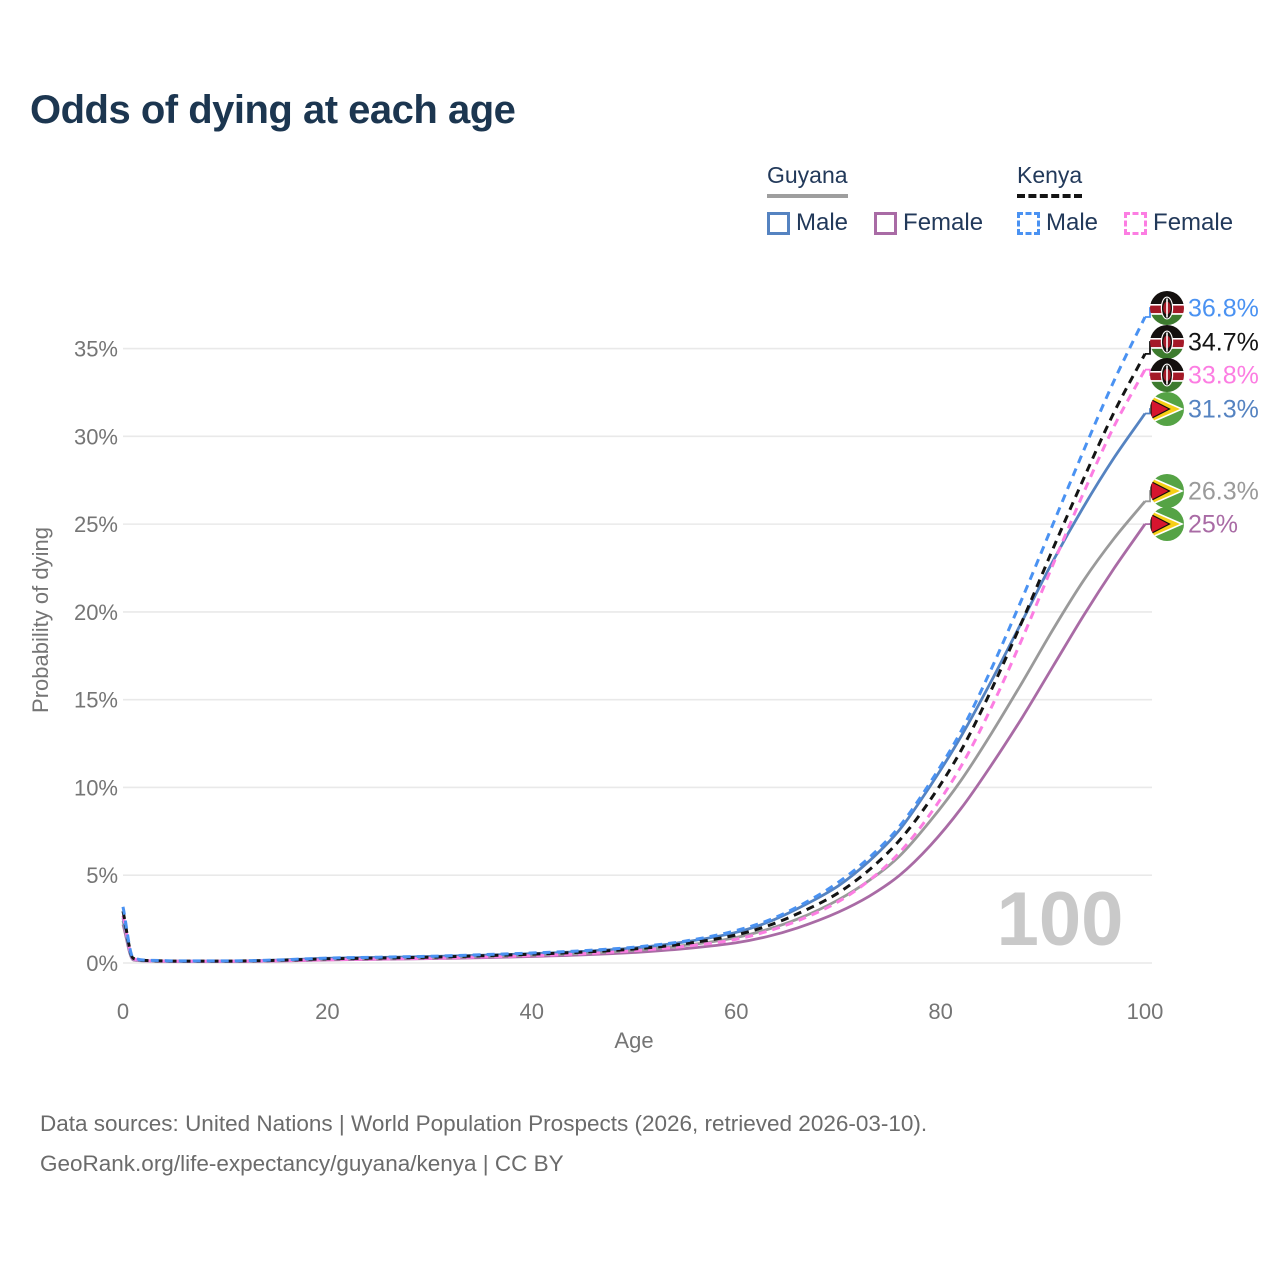  I want to click on y-tick-label: 35%, so click(96, 349).